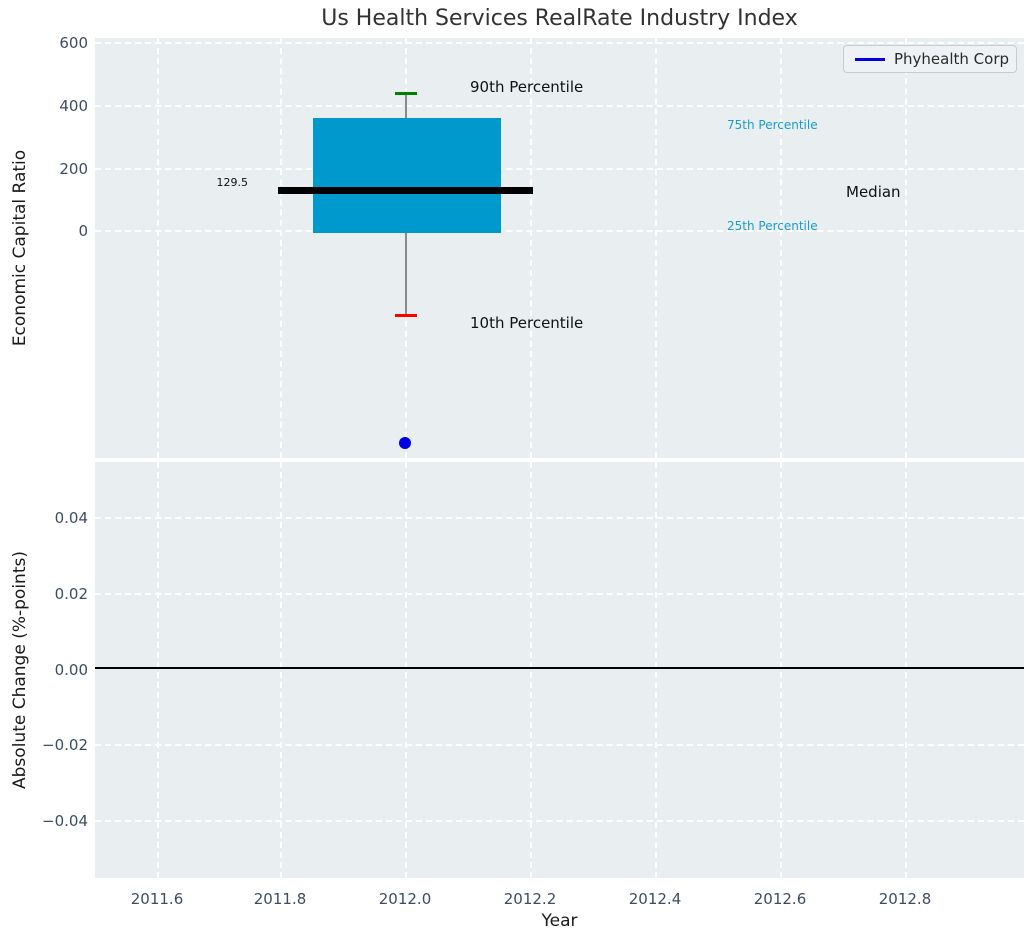 The image size is (1034, 942). Describe the element at coordinates (952, 59) in the screenshot. I see `legend-entry-phyhealth-corp: Phyhealth Corp` at that location.